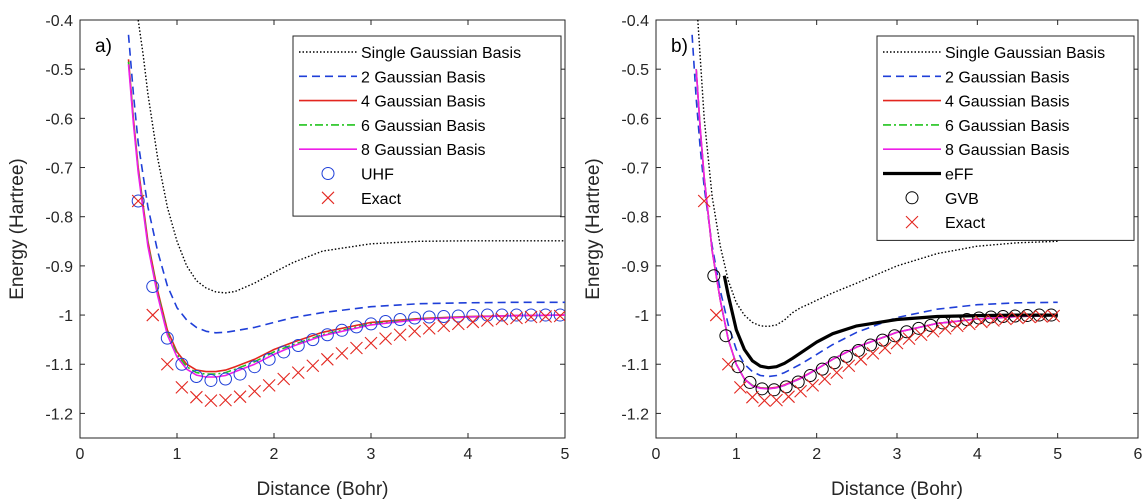 Image resolution: width=1146 pixels, height=502 pixels. I want to click on legend-box, so click(1005, 138).